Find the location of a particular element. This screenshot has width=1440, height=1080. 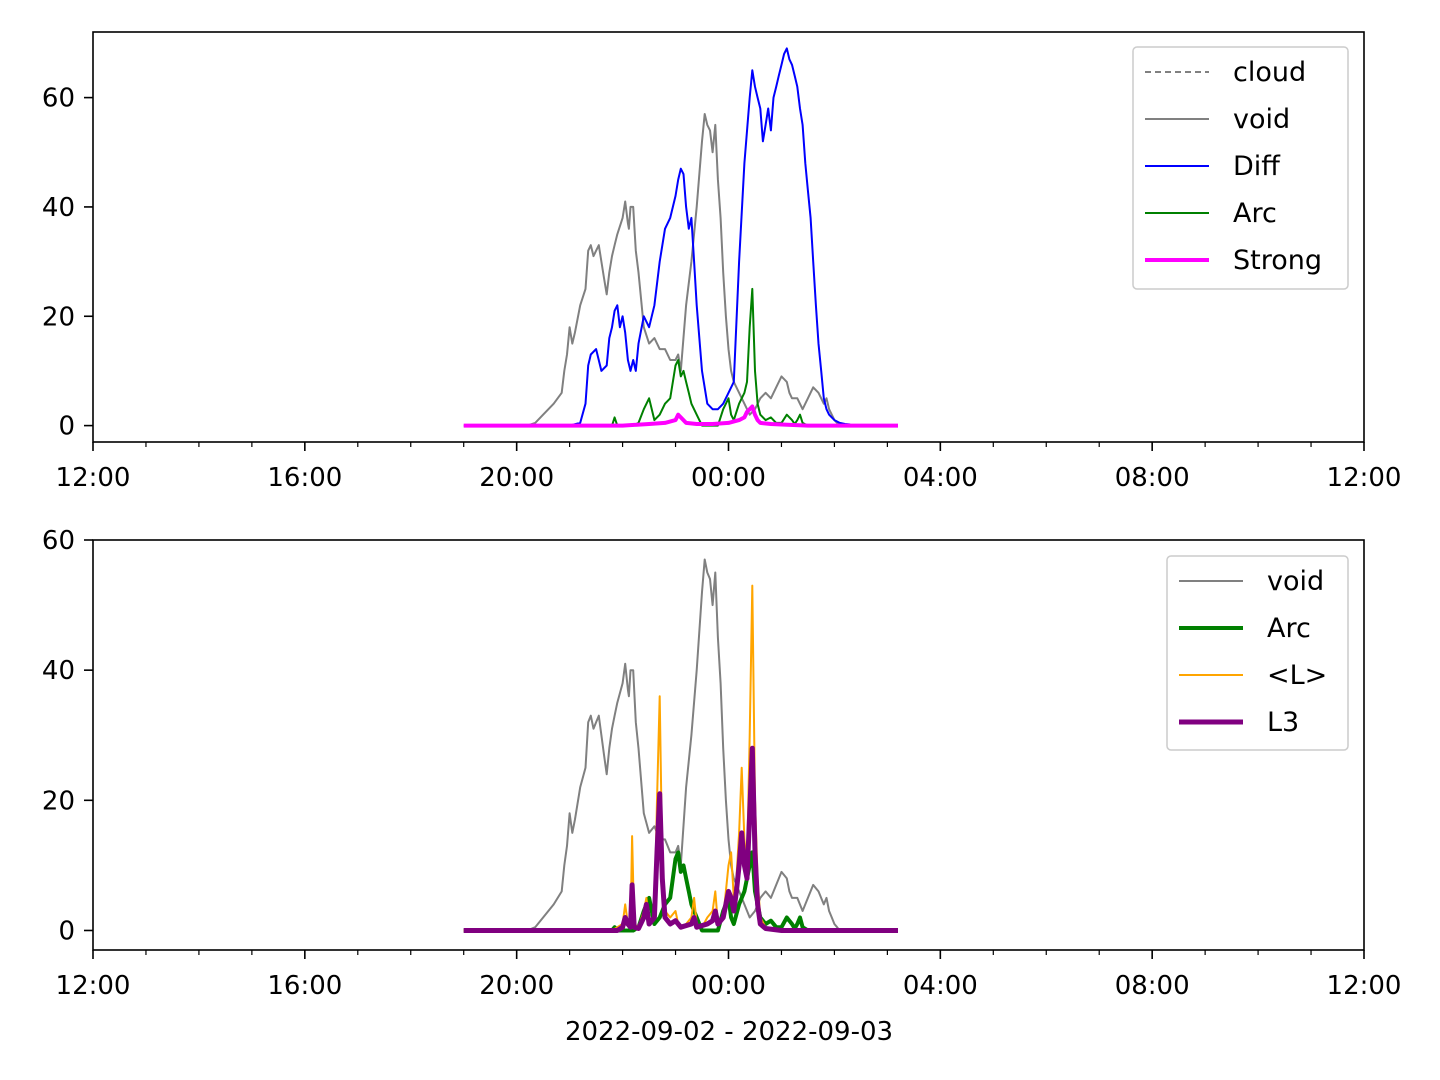

x-tick-label-1-6: 12:00 is located at coordinates (1364, 986).